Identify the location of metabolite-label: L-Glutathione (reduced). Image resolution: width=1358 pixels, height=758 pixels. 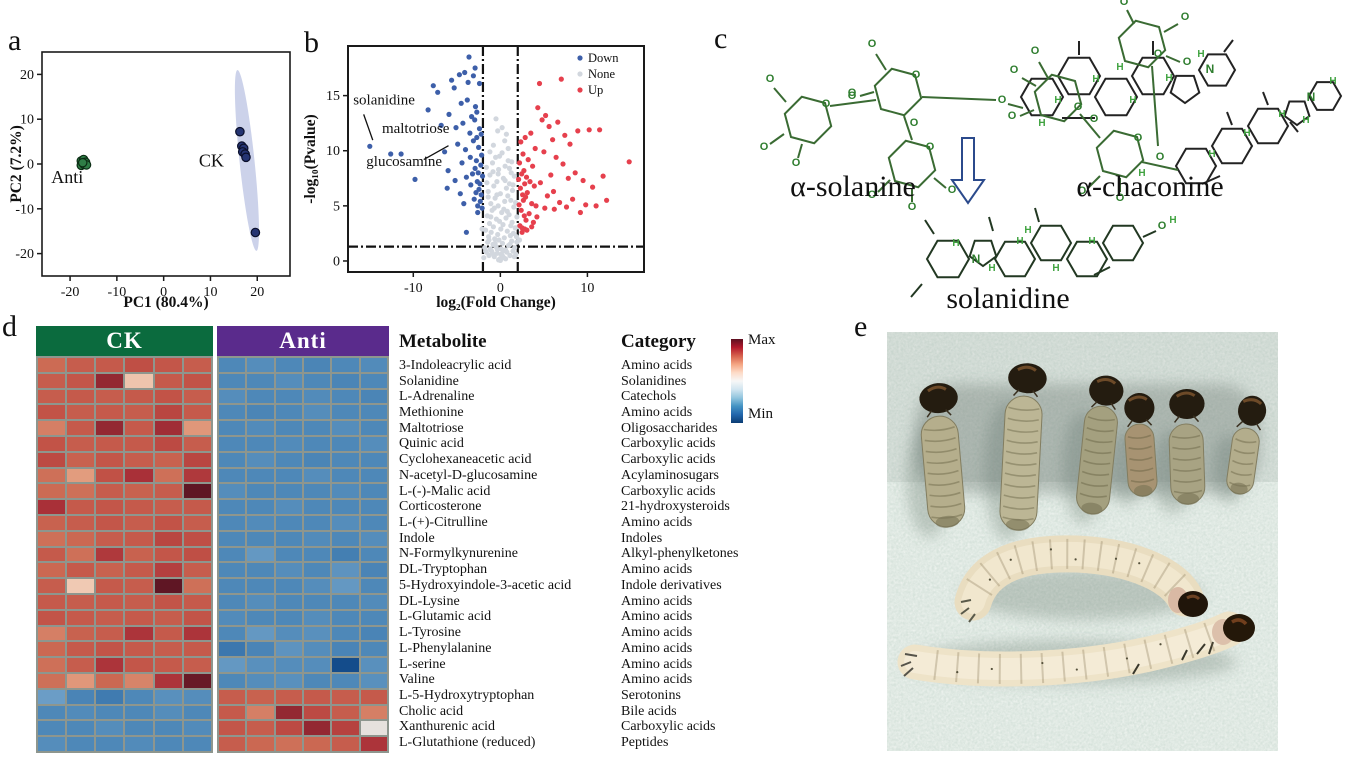
(467, 743).